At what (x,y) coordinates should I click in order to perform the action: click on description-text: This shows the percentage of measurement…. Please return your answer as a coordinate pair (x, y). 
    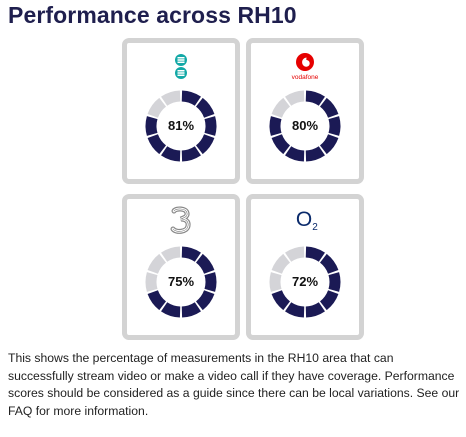
    Looking at the image, I should click on (234, 384).